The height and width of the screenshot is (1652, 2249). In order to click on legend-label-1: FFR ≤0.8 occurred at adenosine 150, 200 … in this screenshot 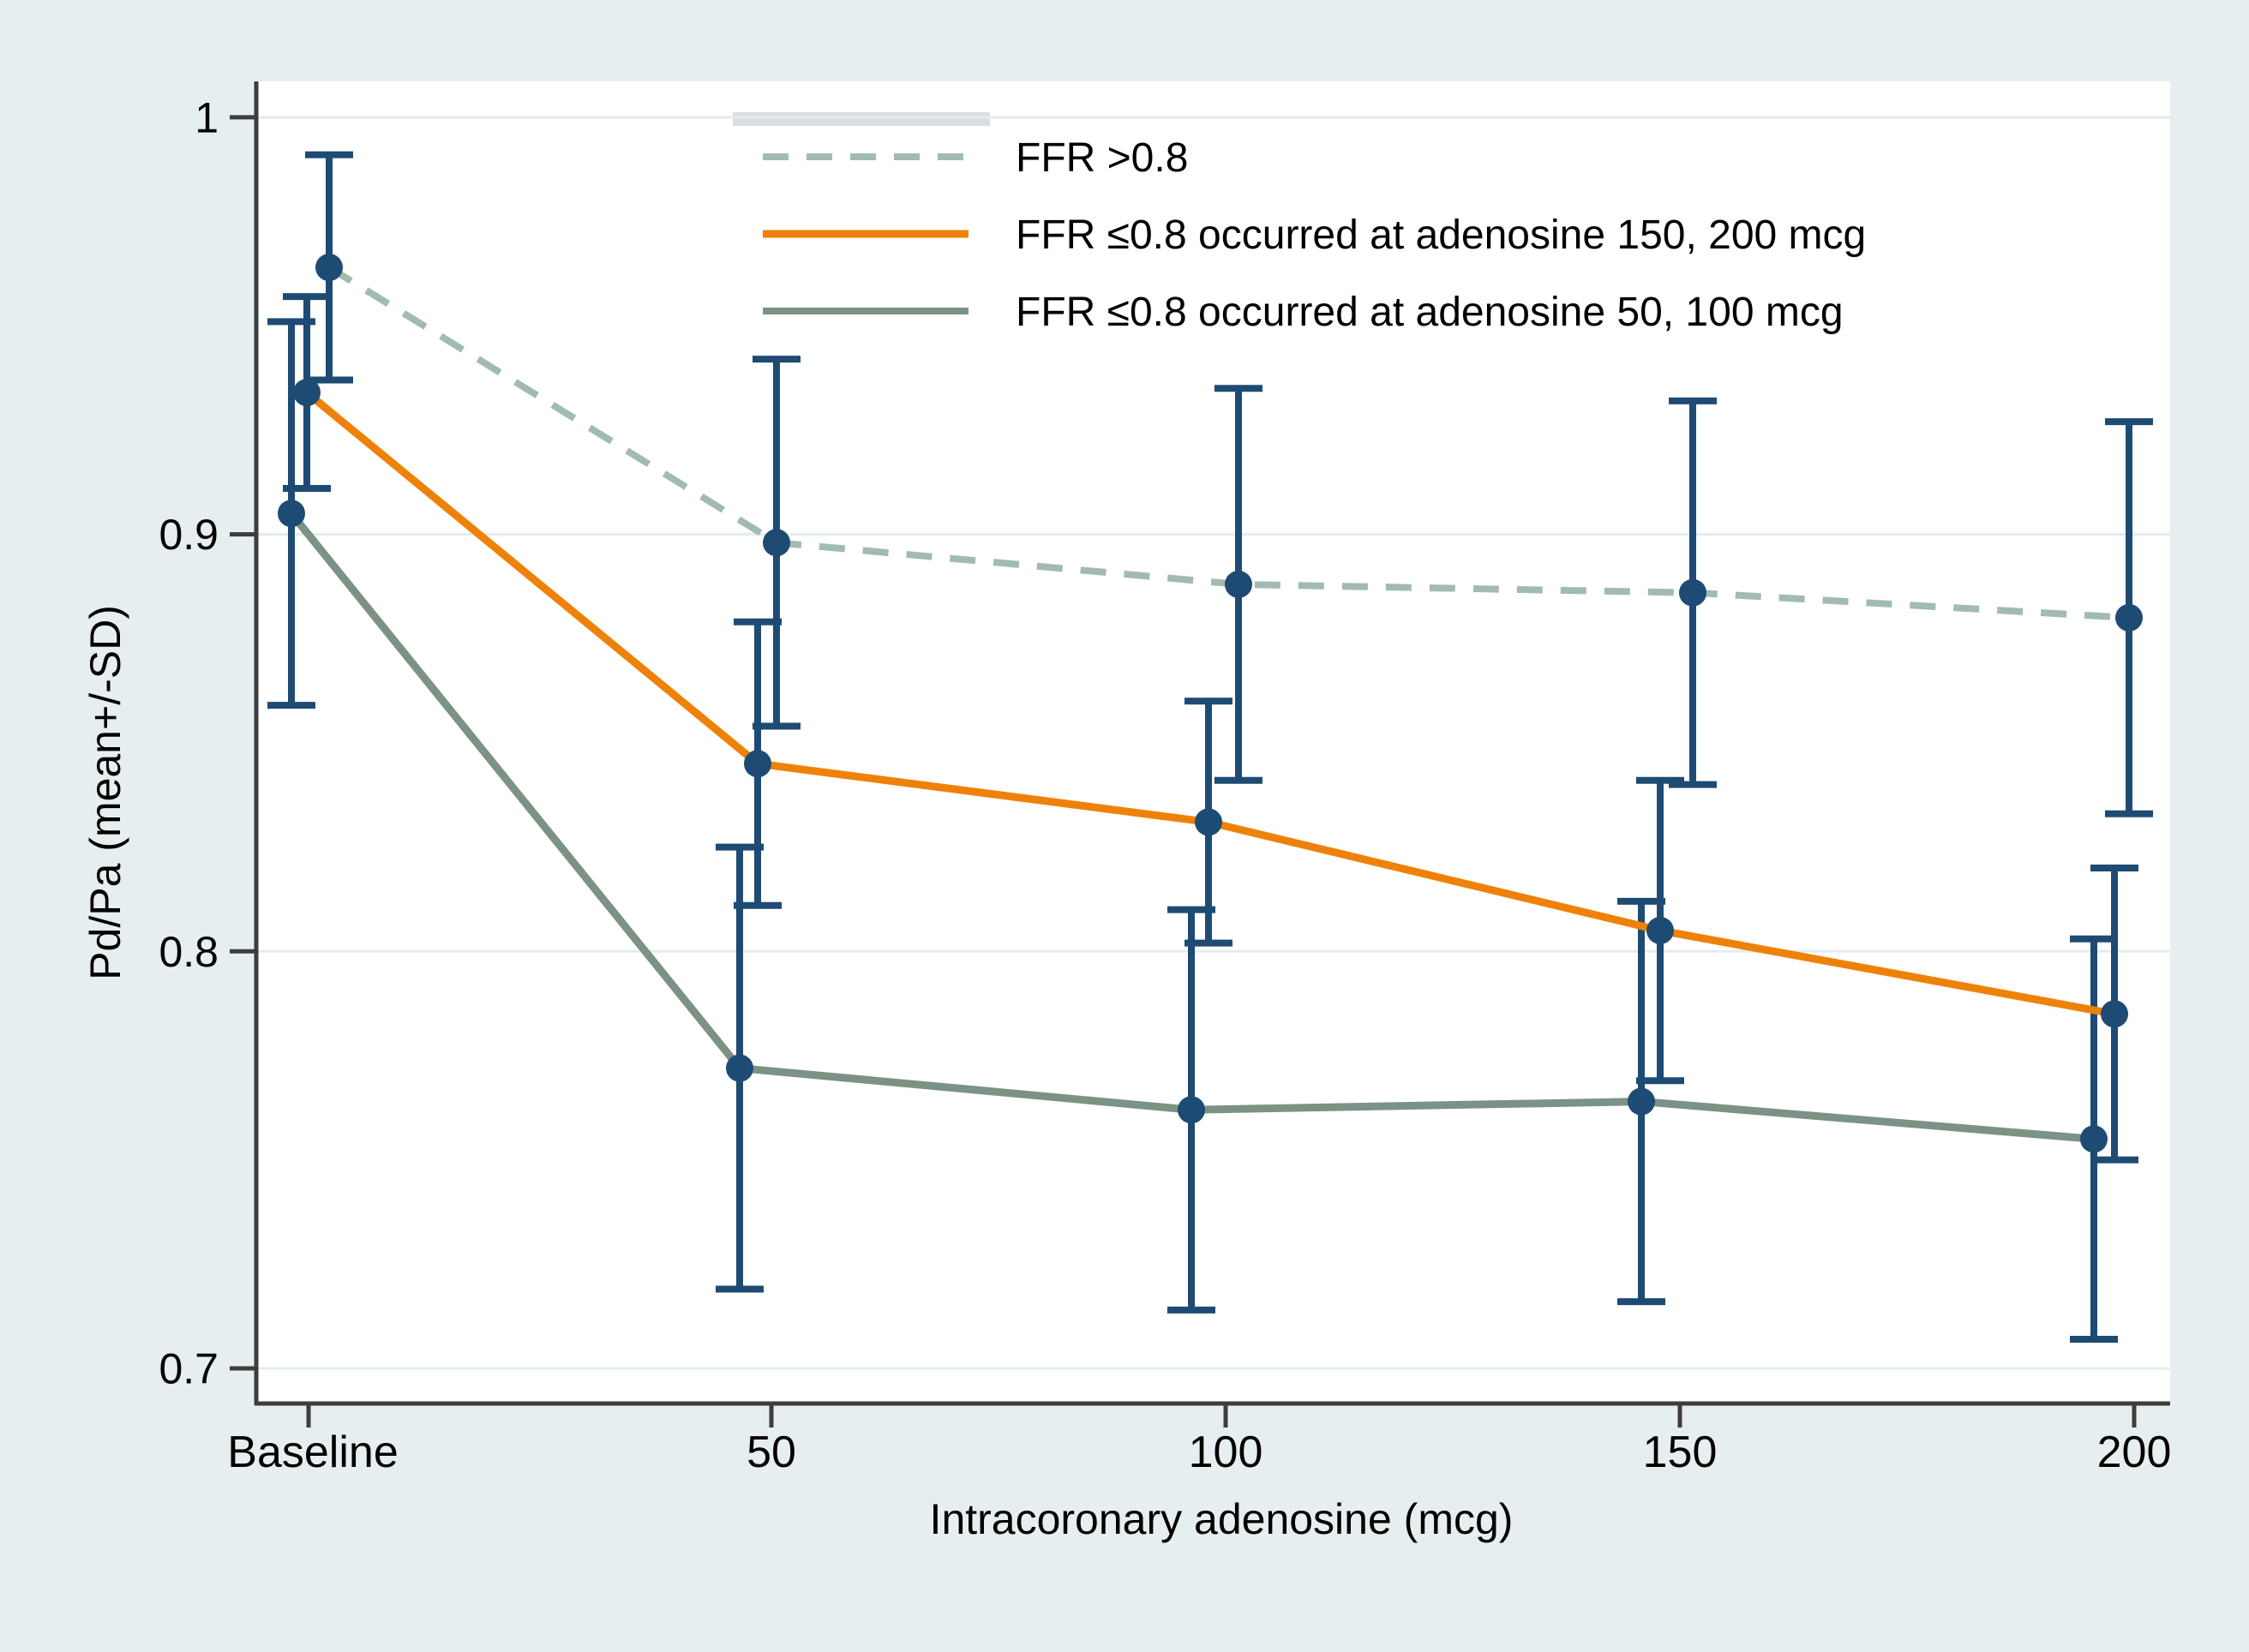, I will do `click(1441, 235)`.